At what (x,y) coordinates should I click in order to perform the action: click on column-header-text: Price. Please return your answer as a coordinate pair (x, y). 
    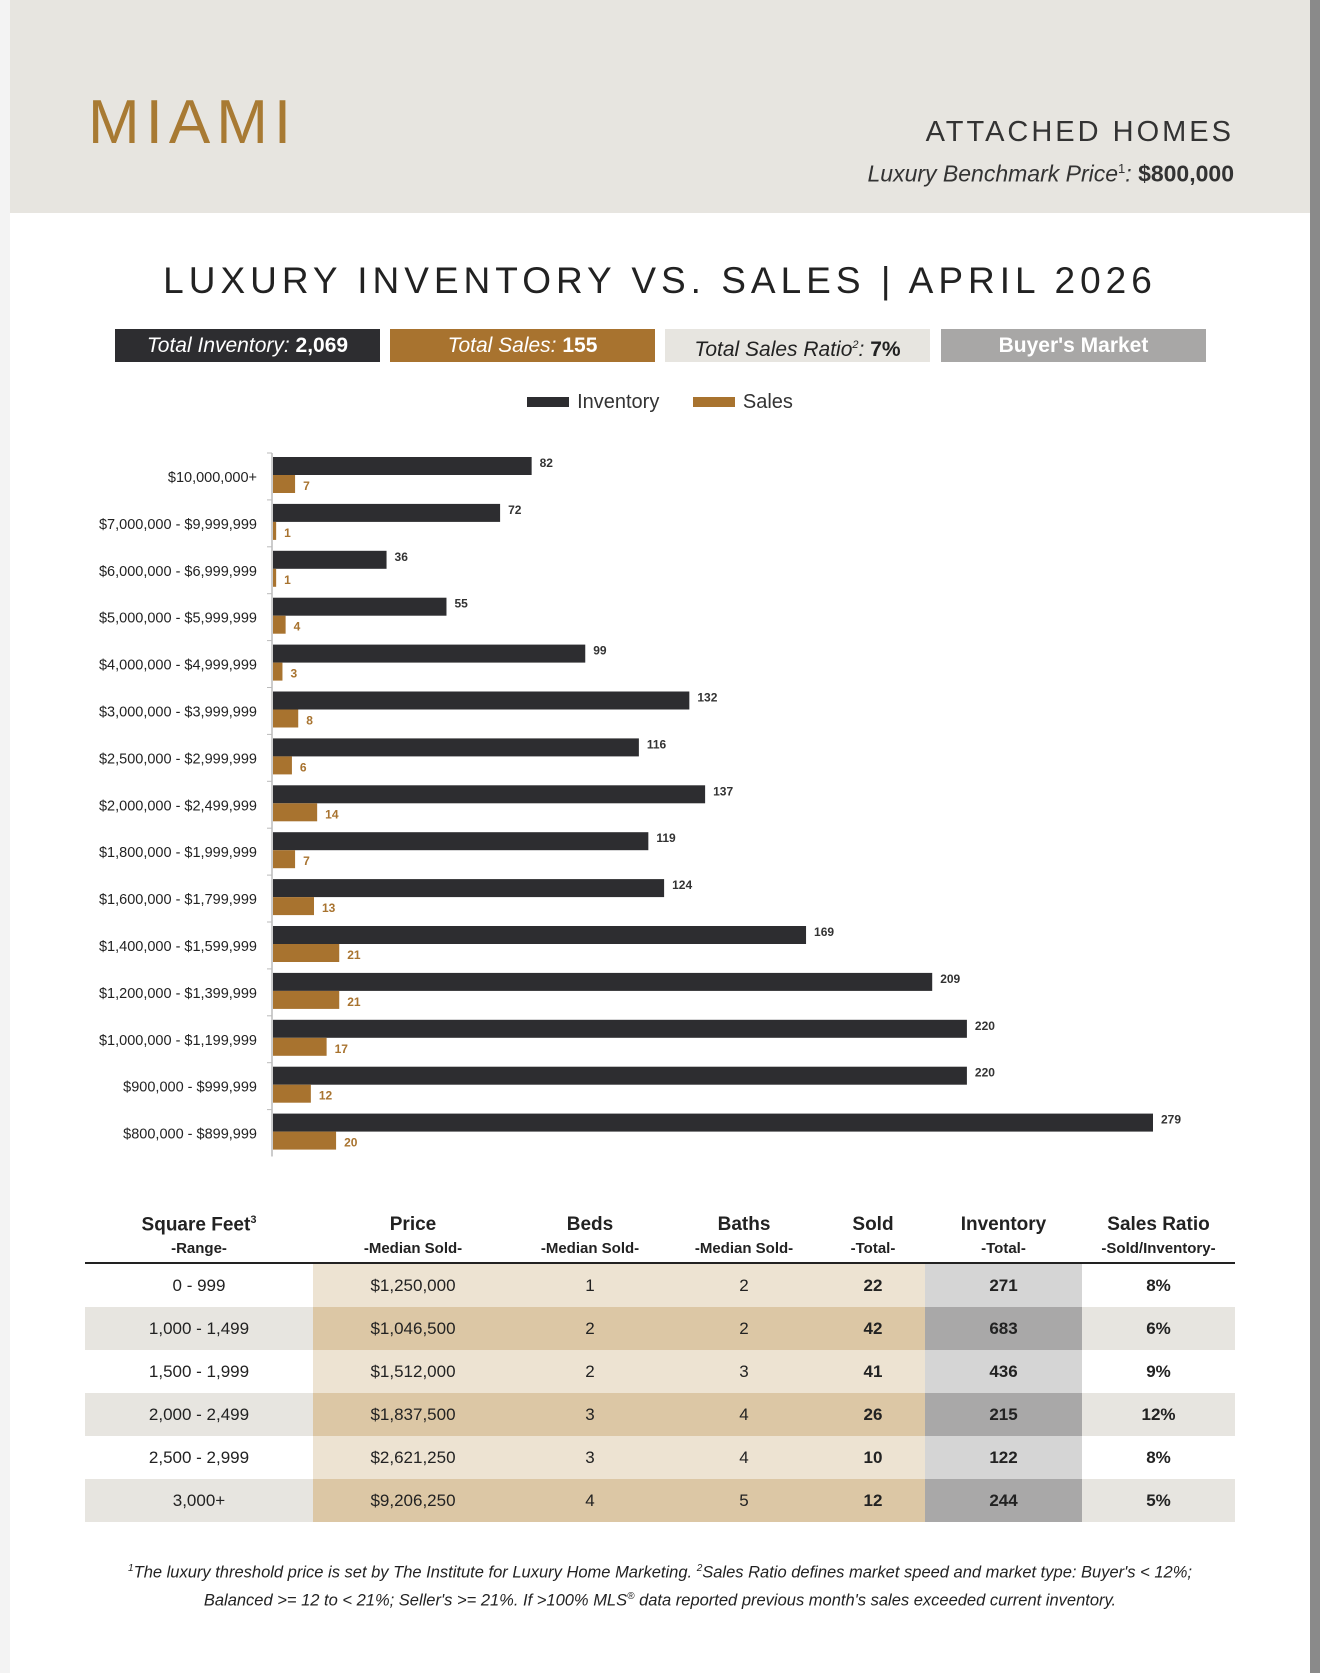
    Looking at the image, I should click on (413, 1224).